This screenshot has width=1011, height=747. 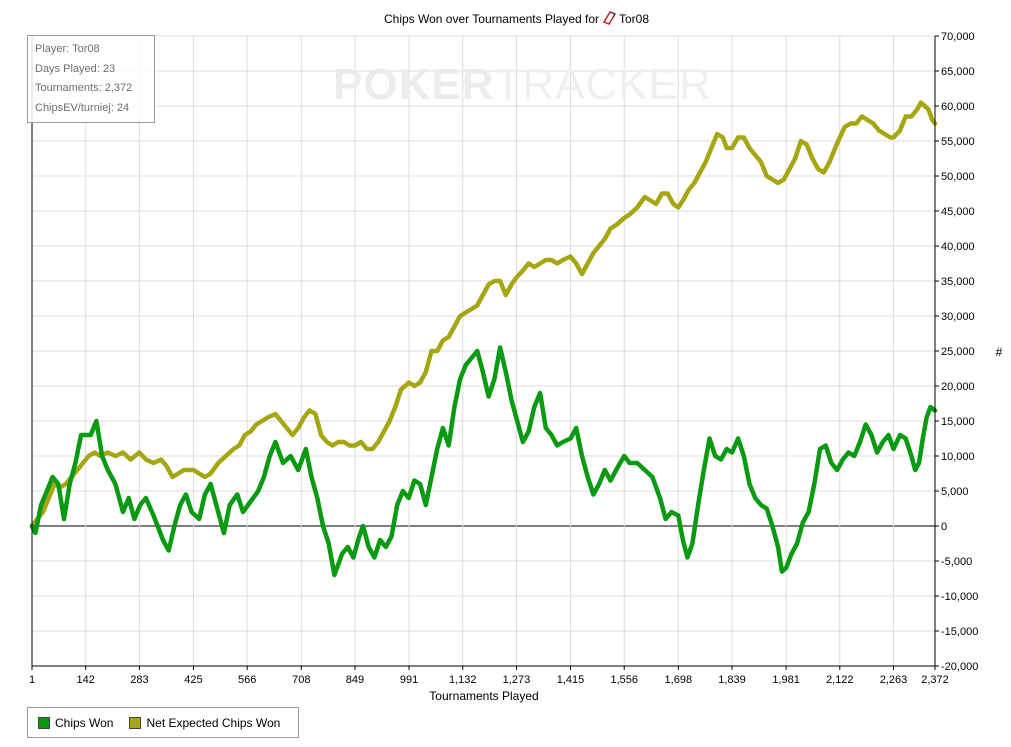 I want to click on y-tick-label: 5,000, so click(x=955, y=492).